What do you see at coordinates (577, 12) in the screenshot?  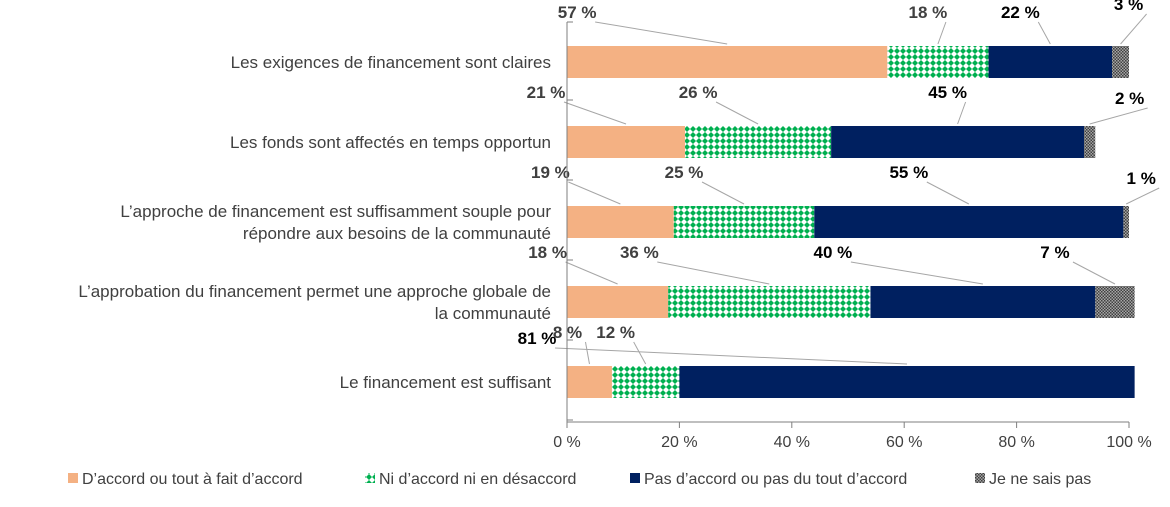 I see `data-label: 57 %` at bounding box center [577, 12].